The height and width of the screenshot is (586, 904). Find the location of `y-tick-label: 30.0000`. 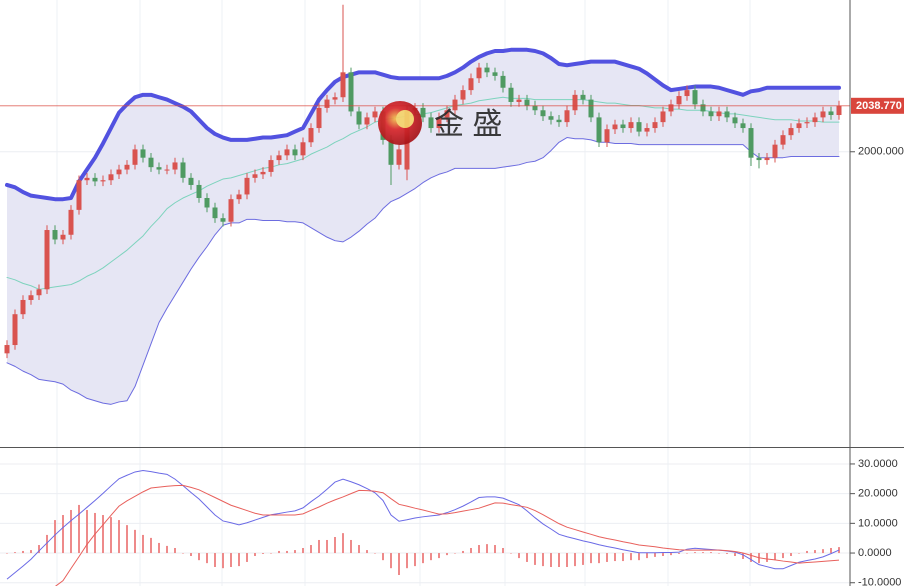

y-tick-label: 30.0000 is located at coordinates (878, 464).